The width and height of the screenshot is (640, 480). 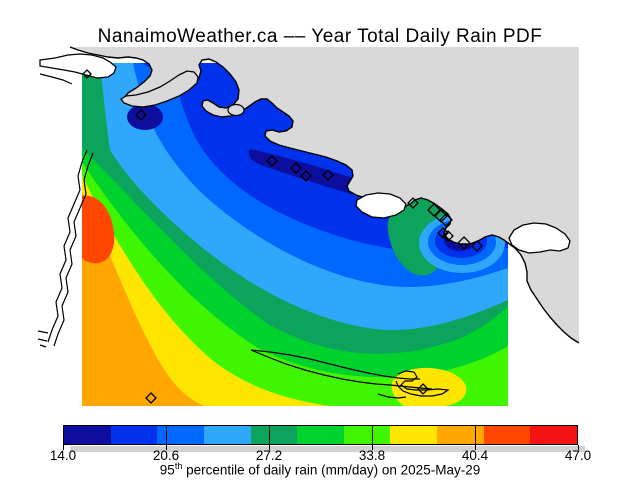 What do you see at coordinates (166, 455) in the screenshot?
I see `colorbar-tick-label: 20.6` at bounding box center [166, 455].